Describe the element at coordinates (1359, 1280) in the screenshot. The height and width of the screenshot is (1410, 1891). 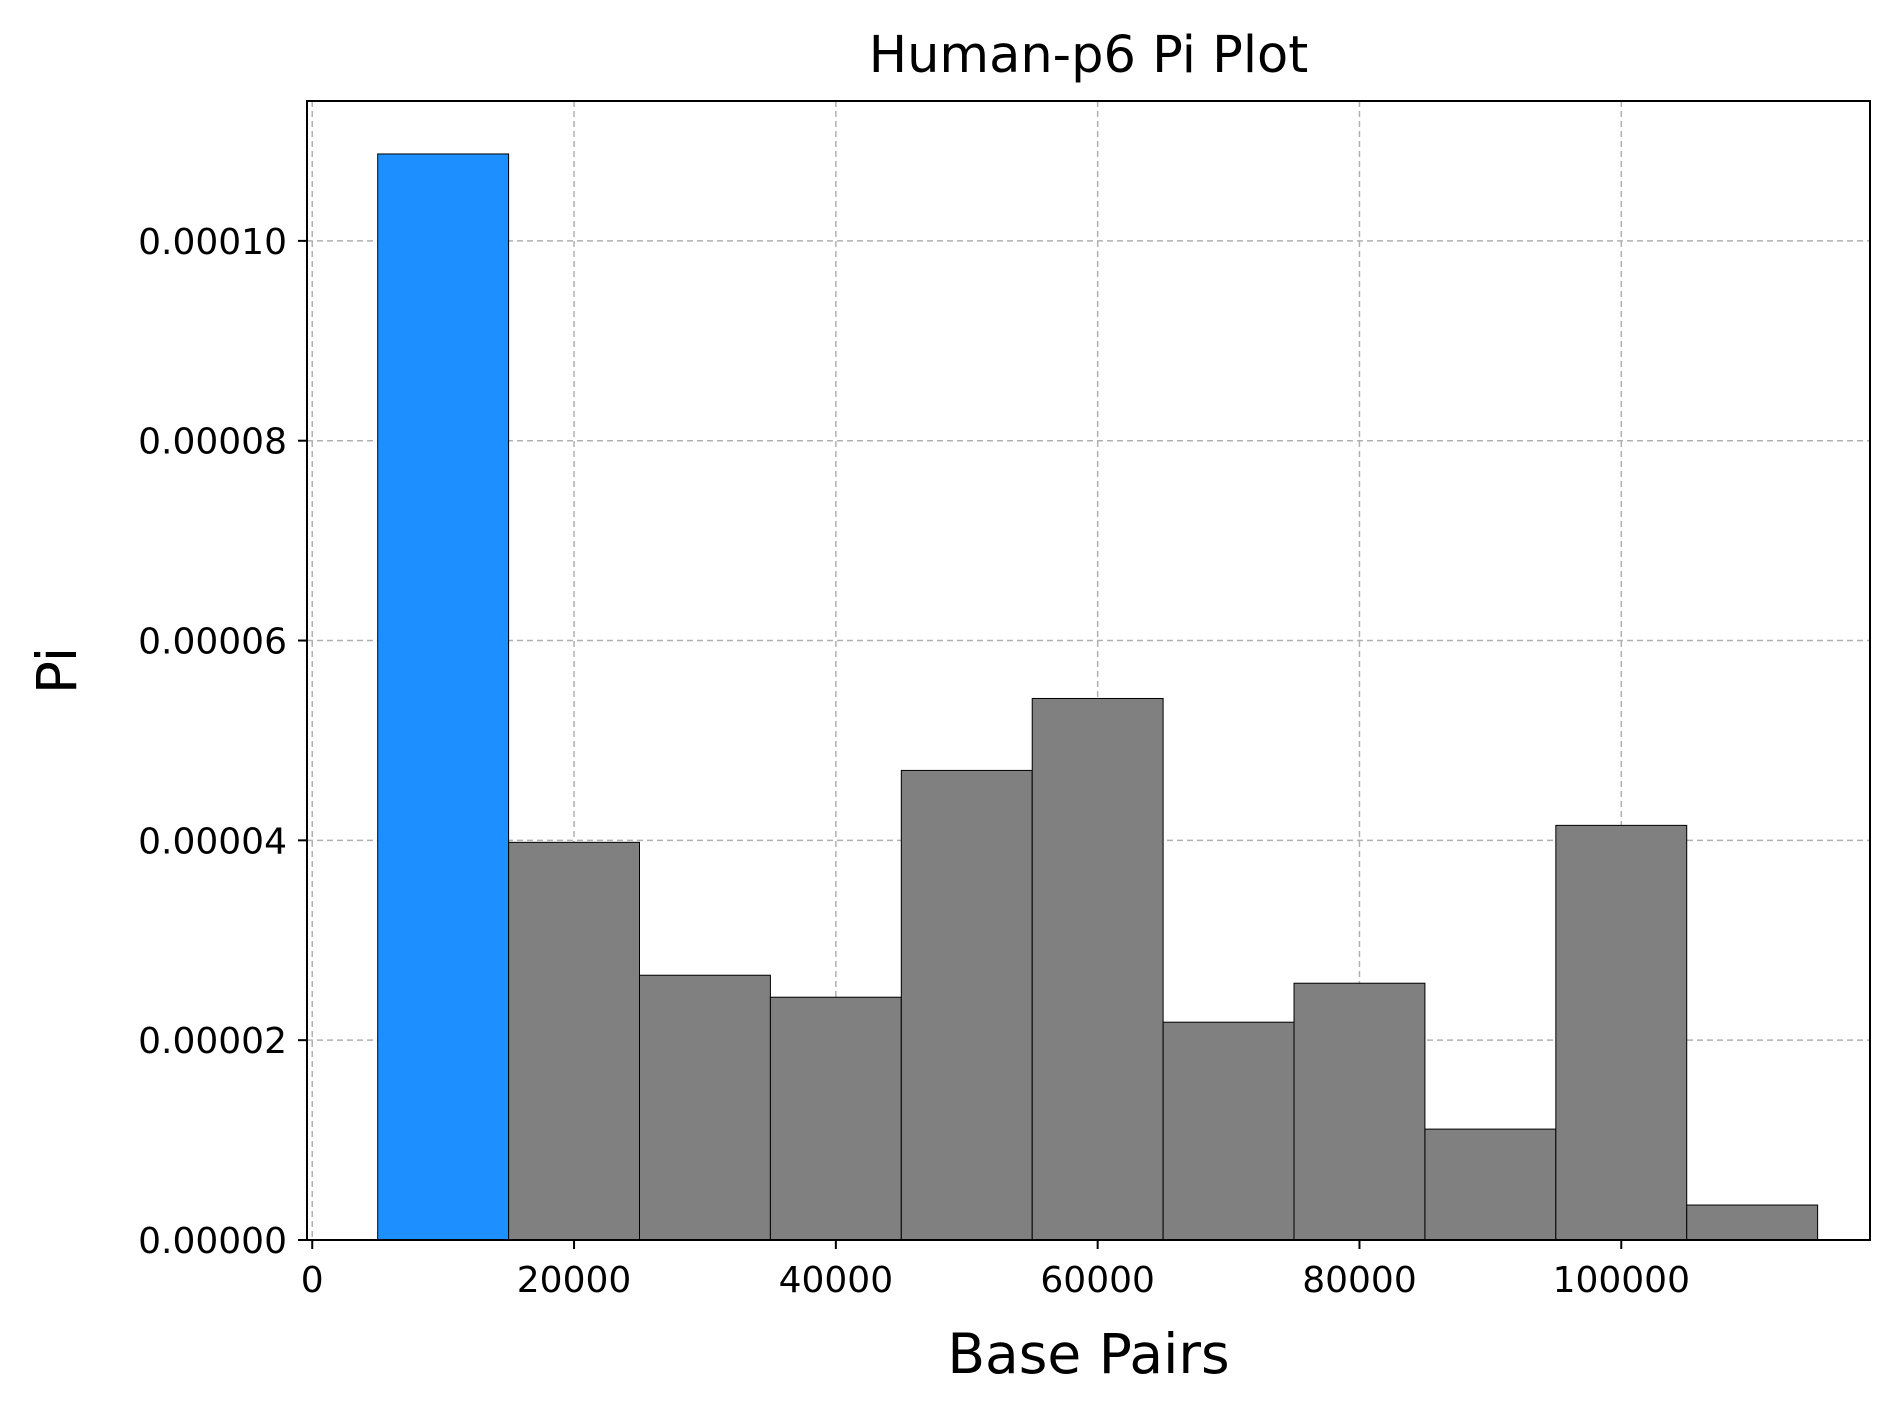
I see `x-tick-label: 80000` at that location.